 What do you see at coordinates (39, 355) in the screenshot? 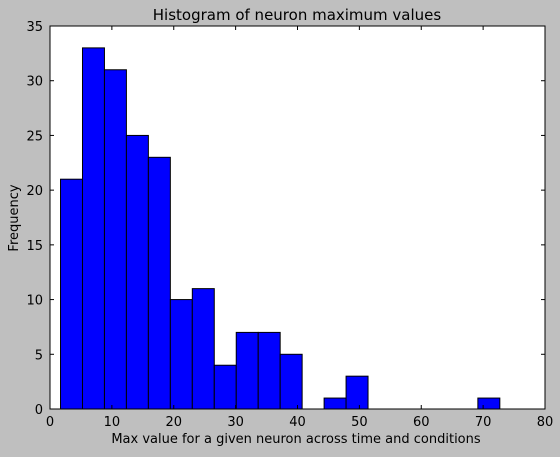
I see `y-tick-label: 5` at bounding box center [39, 355].